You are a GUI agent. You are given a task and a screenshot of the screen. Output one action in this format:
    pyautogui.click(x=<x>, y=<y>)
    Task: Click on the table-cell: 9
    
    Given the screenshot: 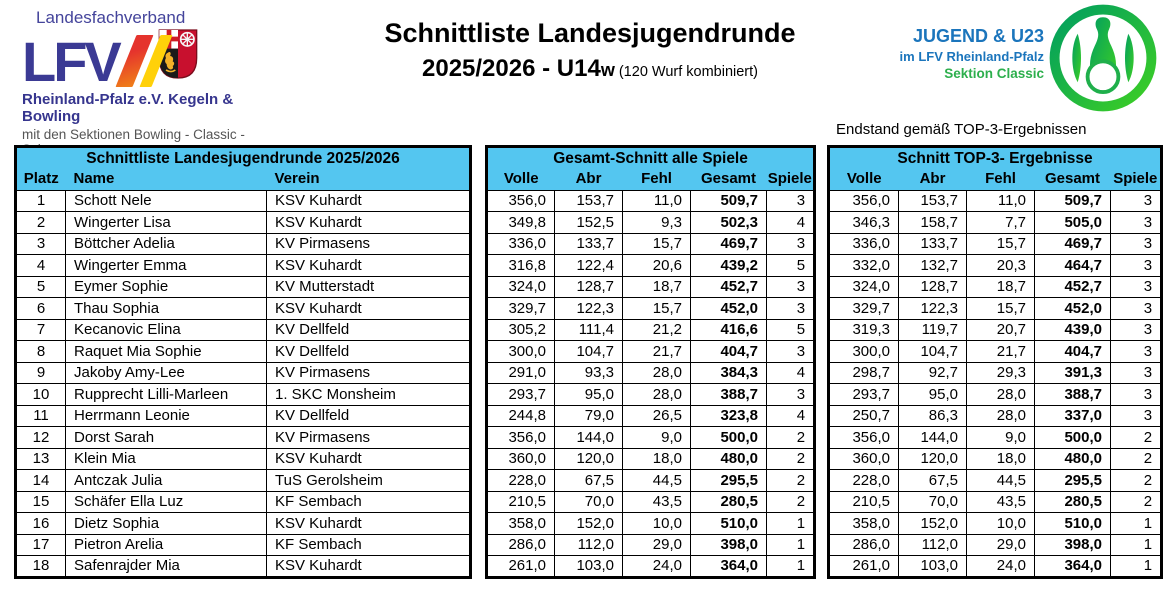 What is the action you would take?
    pyautogui.click(x=40, y=372)
    